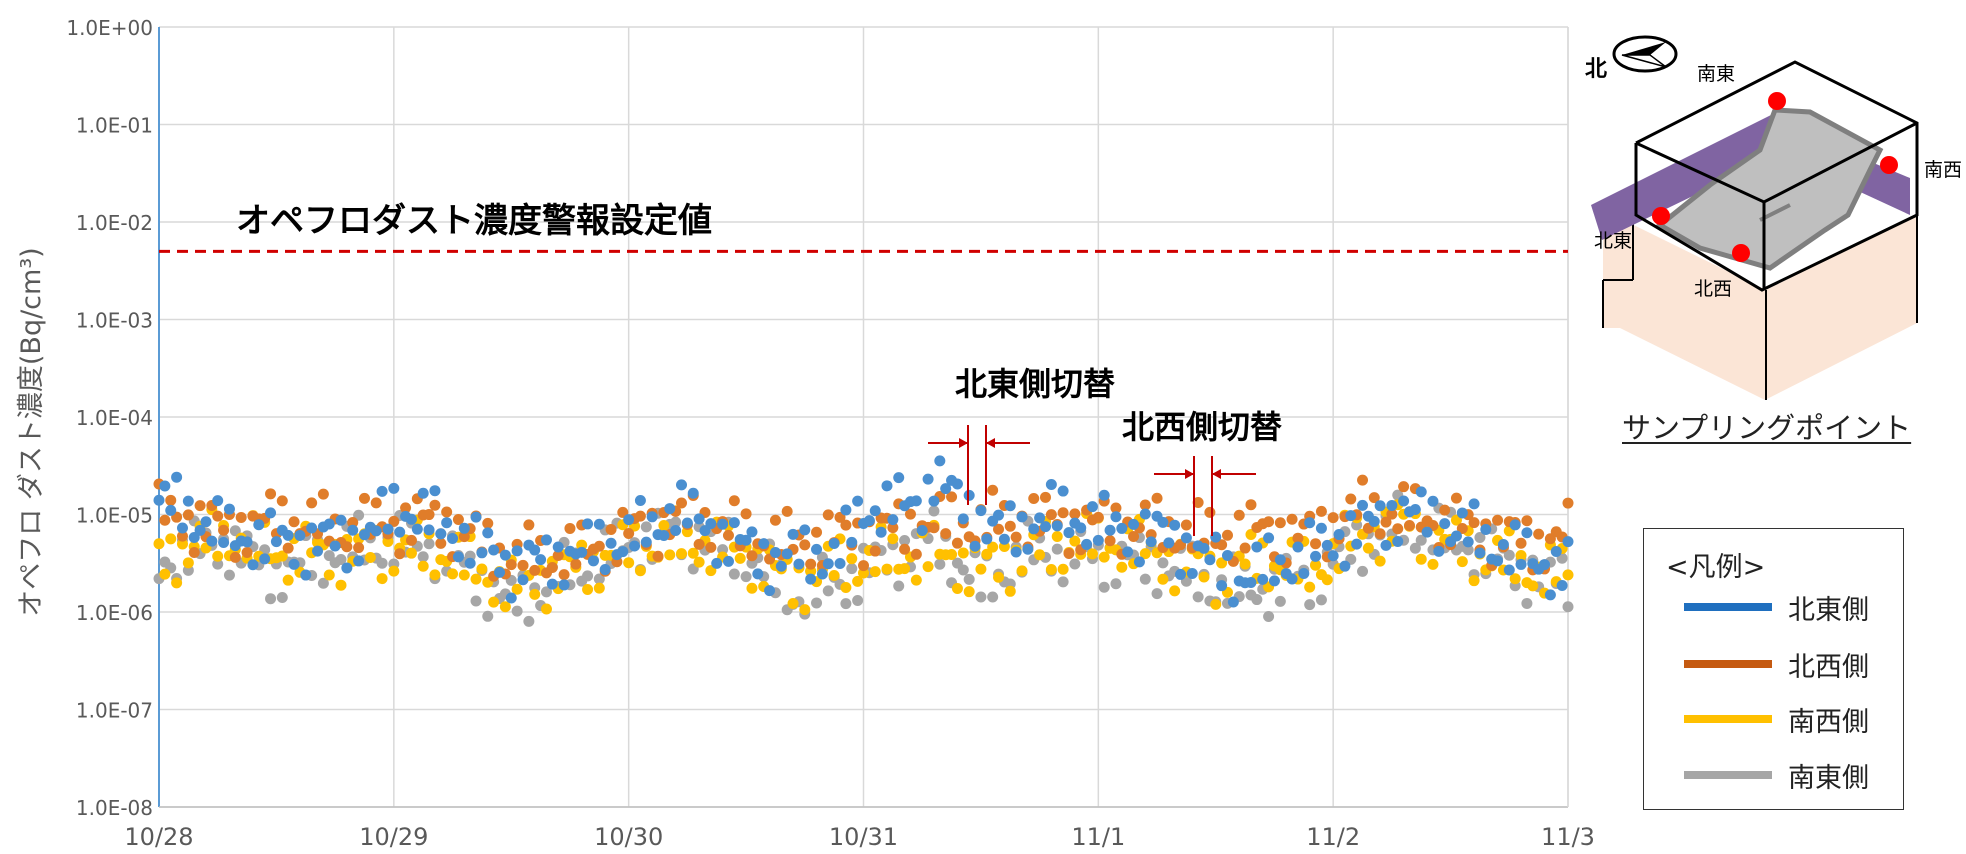 Image resolution: width=1966 pixels, height=854 pixels. What do you see at coordinates (114, 808) in the screenshot?
I see `y-tick-label: 1.0E-08` at bounding box center [114, 808].